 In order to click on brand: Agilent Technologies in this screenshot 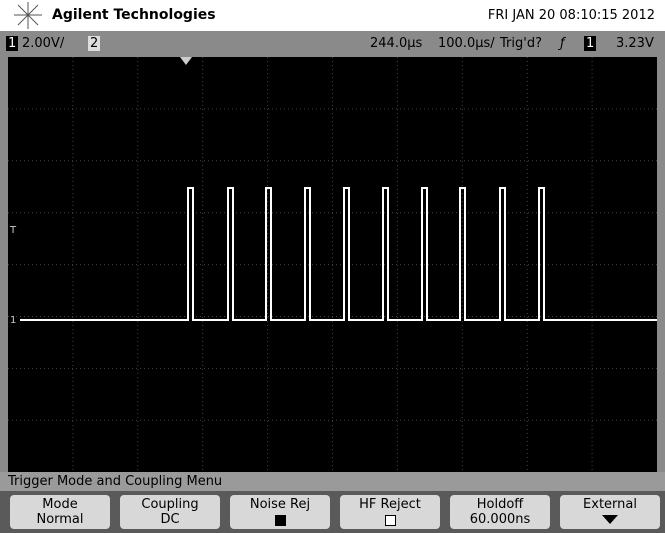, I will do `click(134, 15)`.